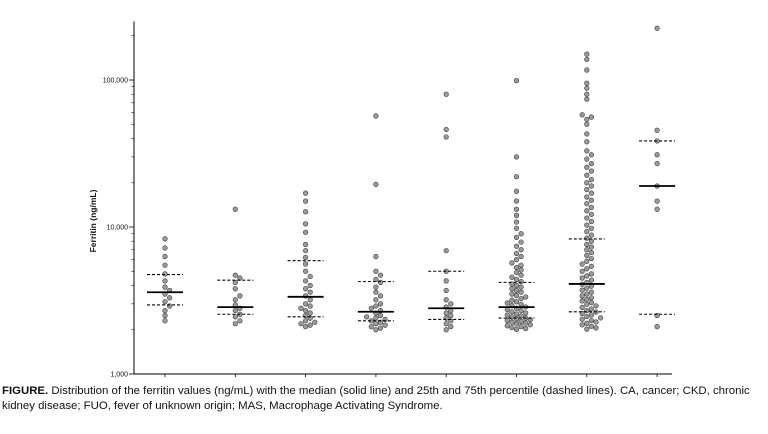  What do you see at coordinates (235, 291) in the screenshot?
I see `group-inflammatory: Inflammatory` at bounding box center [235, 291].